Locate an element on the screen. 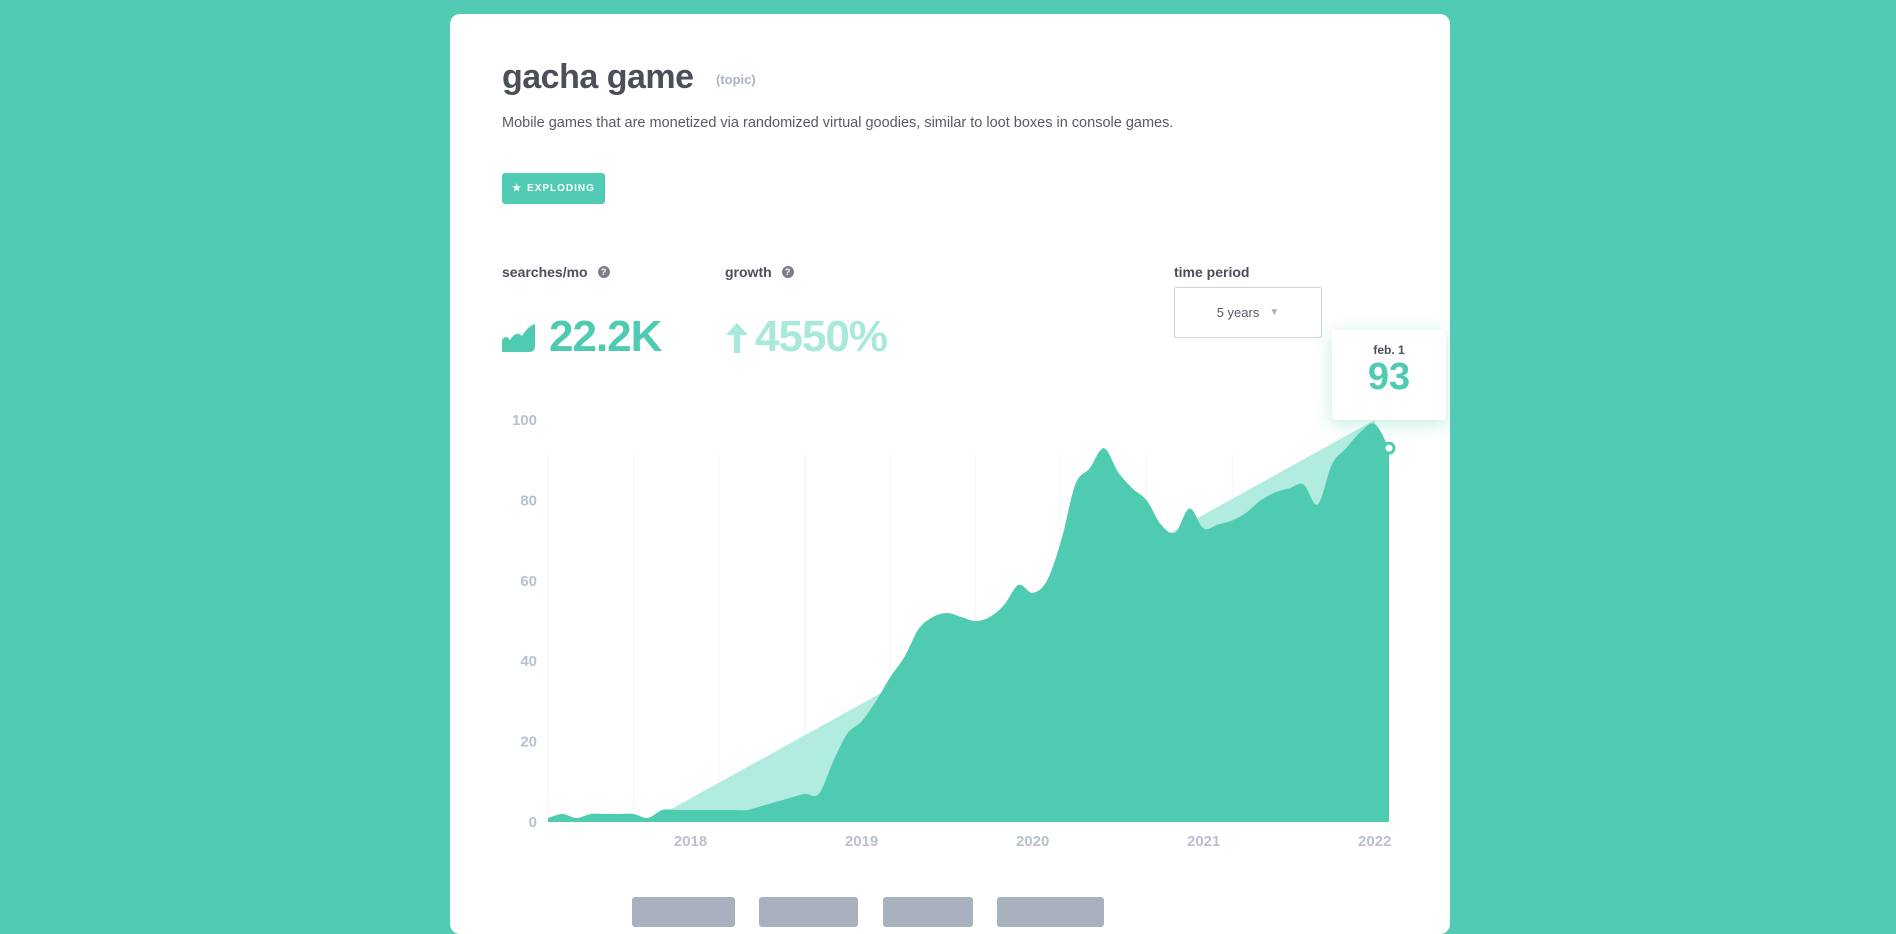 This screenshot has height=934, width=1896. growth-value: 4550% is located at coordinates (821, 336).